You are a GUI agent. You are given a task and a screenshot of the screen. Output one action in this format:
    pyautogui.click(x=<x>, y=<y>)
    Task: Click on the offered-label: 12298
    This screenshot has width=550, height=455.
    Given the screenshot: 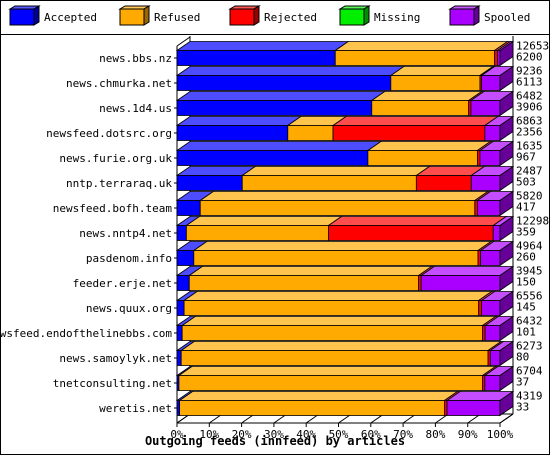 What is the action you would take?
    pyautogui.click(x=532, y=221)
    